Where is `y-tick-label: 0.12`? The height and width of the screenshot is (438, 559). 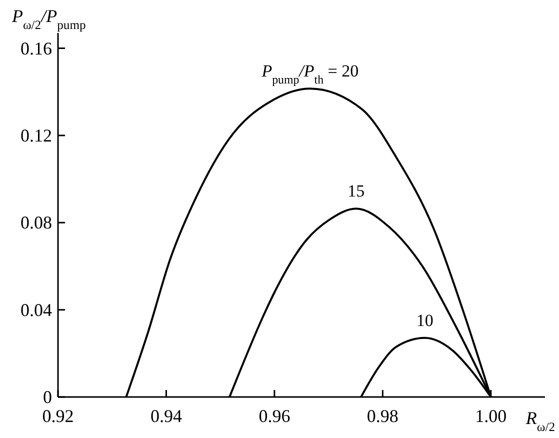 y-tick-label: 0.12 is located at coordinates (36, 135).